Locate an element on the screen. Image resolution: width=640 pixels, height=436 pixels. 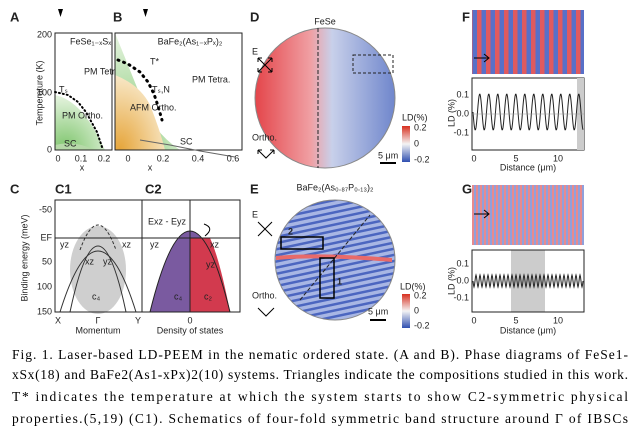
y-label: Binding energy (meV) is located at coordinates (24, 257).